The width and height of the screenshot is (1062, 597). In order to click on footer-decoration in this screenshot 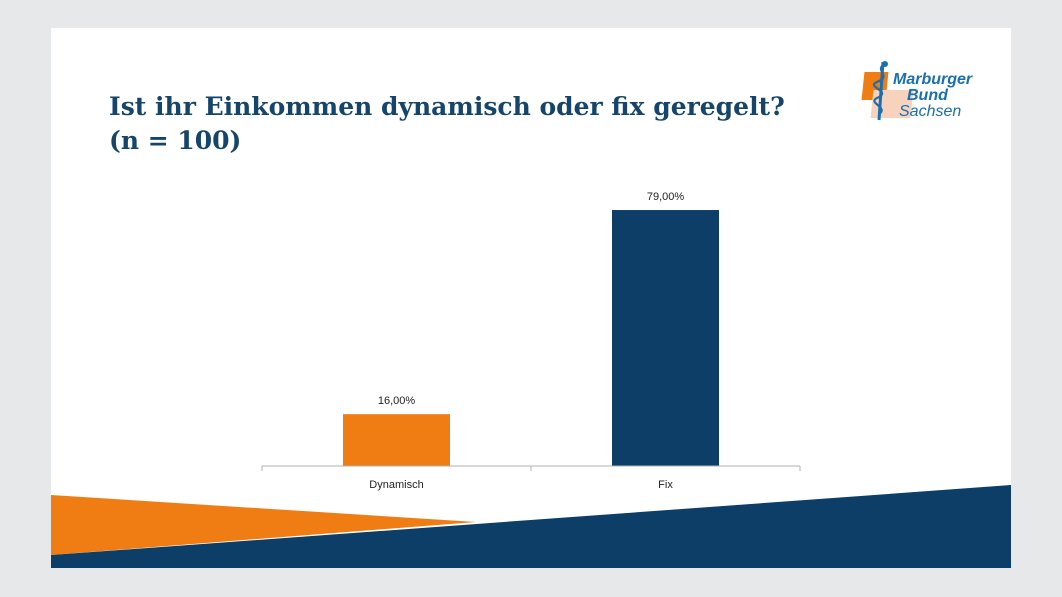, I will do `click(531, 526)`.